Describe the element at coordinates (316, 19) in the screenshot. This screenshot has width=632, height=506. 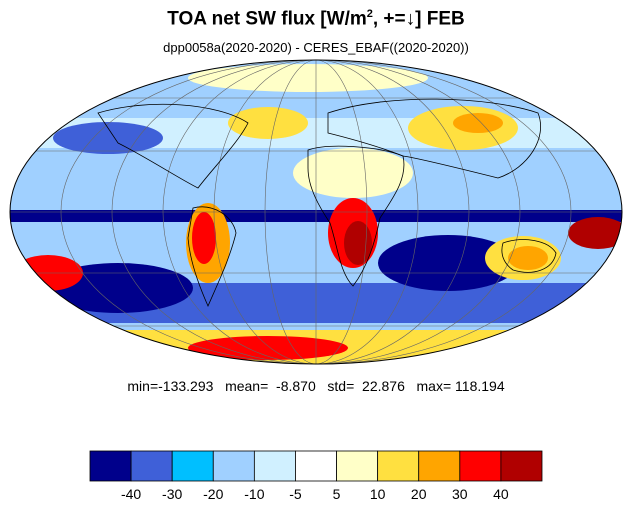
I see `plot-title: TOA net SW flux [W/m2, +=↓] FEB` at that location.